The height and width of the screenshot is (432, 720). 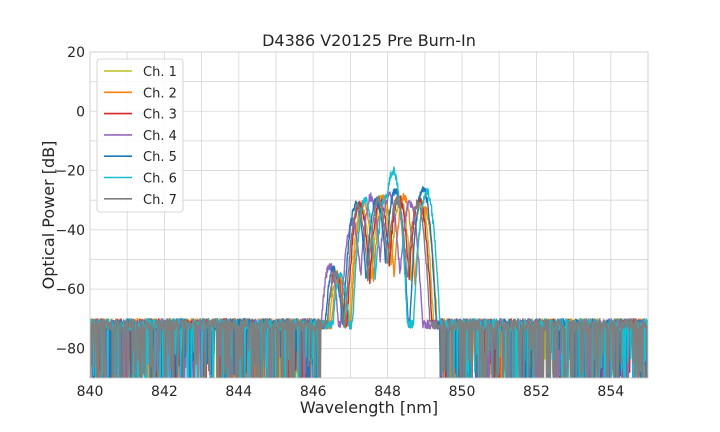 What do you see at coordinates (70, 290) in the screenshot?
I see `y-tick-label: −60` at bounding box center [70, 290].